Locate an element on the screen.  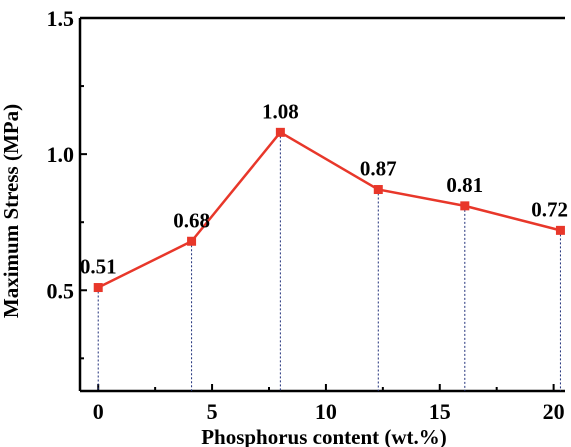
y-axis-title: Maximum Stress (MPa) is located at coordinates (11, 211).